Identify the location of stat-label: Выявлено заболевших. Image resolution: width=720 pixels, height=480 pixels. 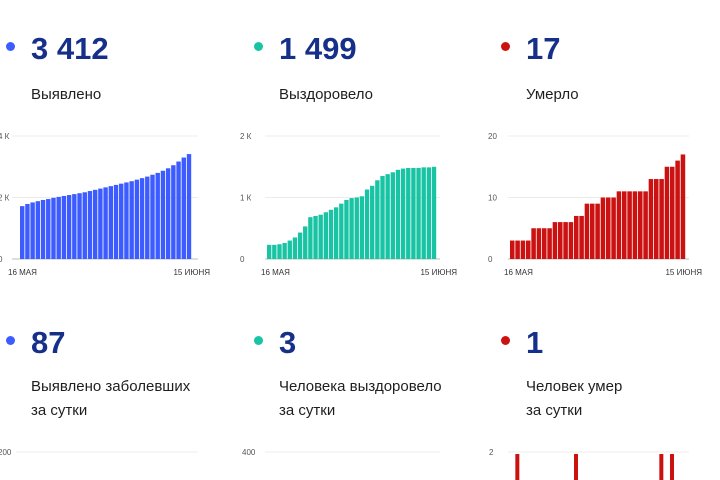
(111, 386).